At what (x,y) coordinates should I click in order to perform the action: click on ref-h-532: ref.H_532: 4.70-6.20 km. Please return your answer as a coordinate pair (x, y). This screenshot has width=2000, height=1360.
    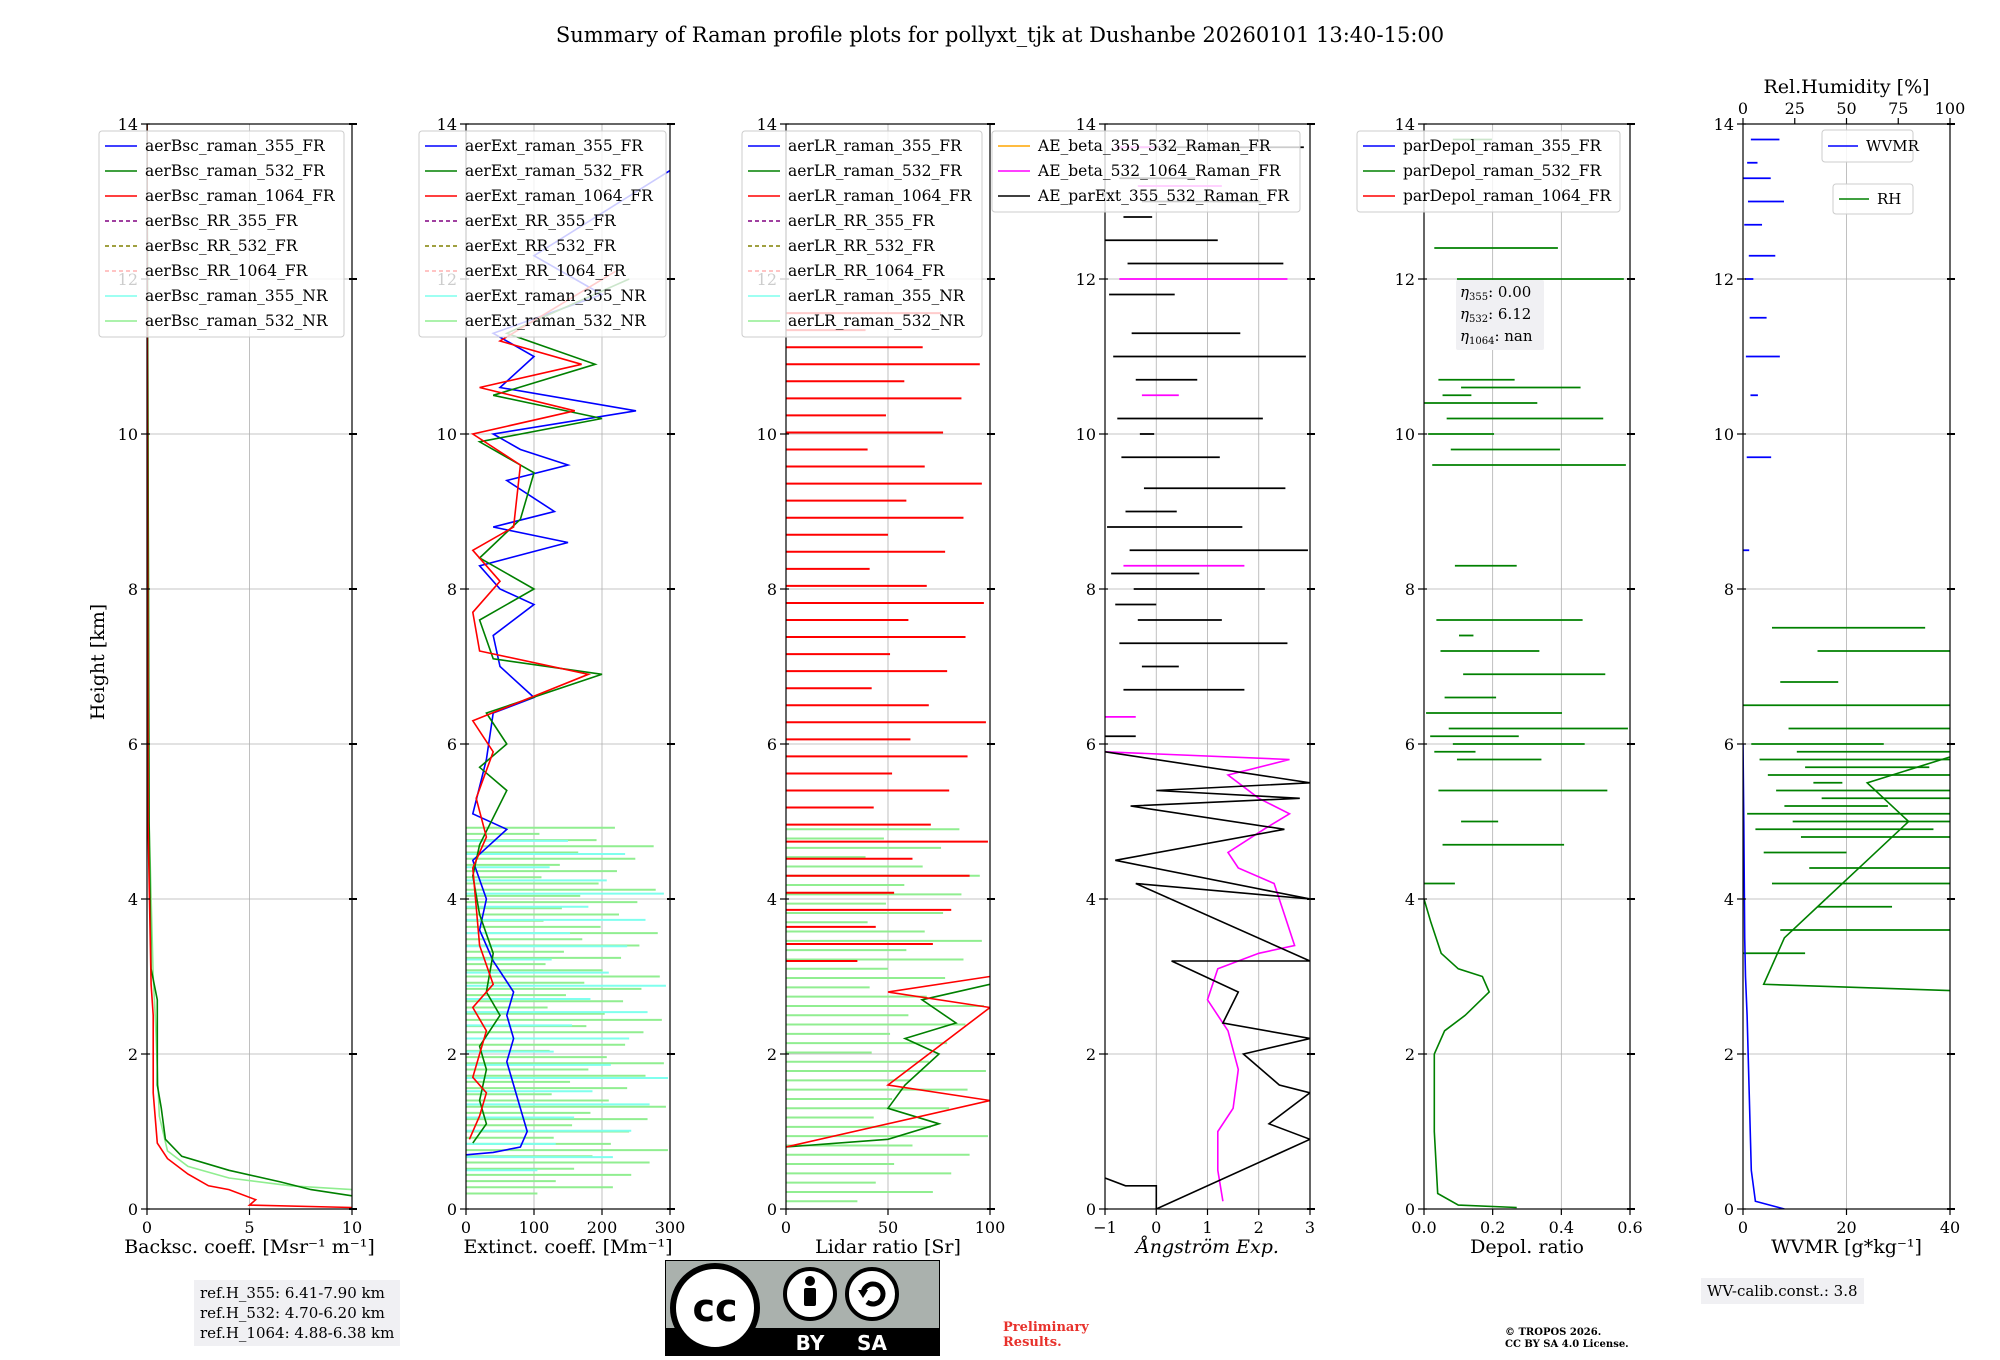
    Looking at the image, I should click on (292, 1313).